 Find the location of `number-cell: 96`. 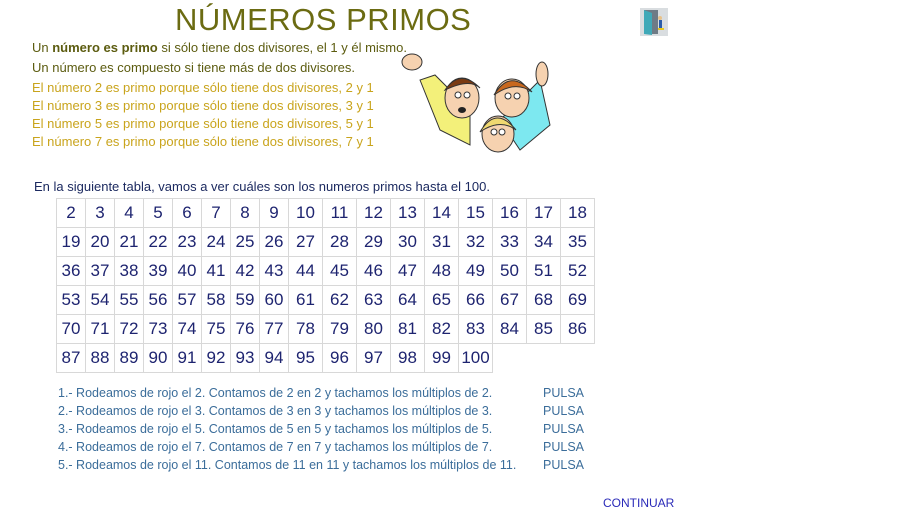

number-cell: 96 is located at coordinates (339, 358).